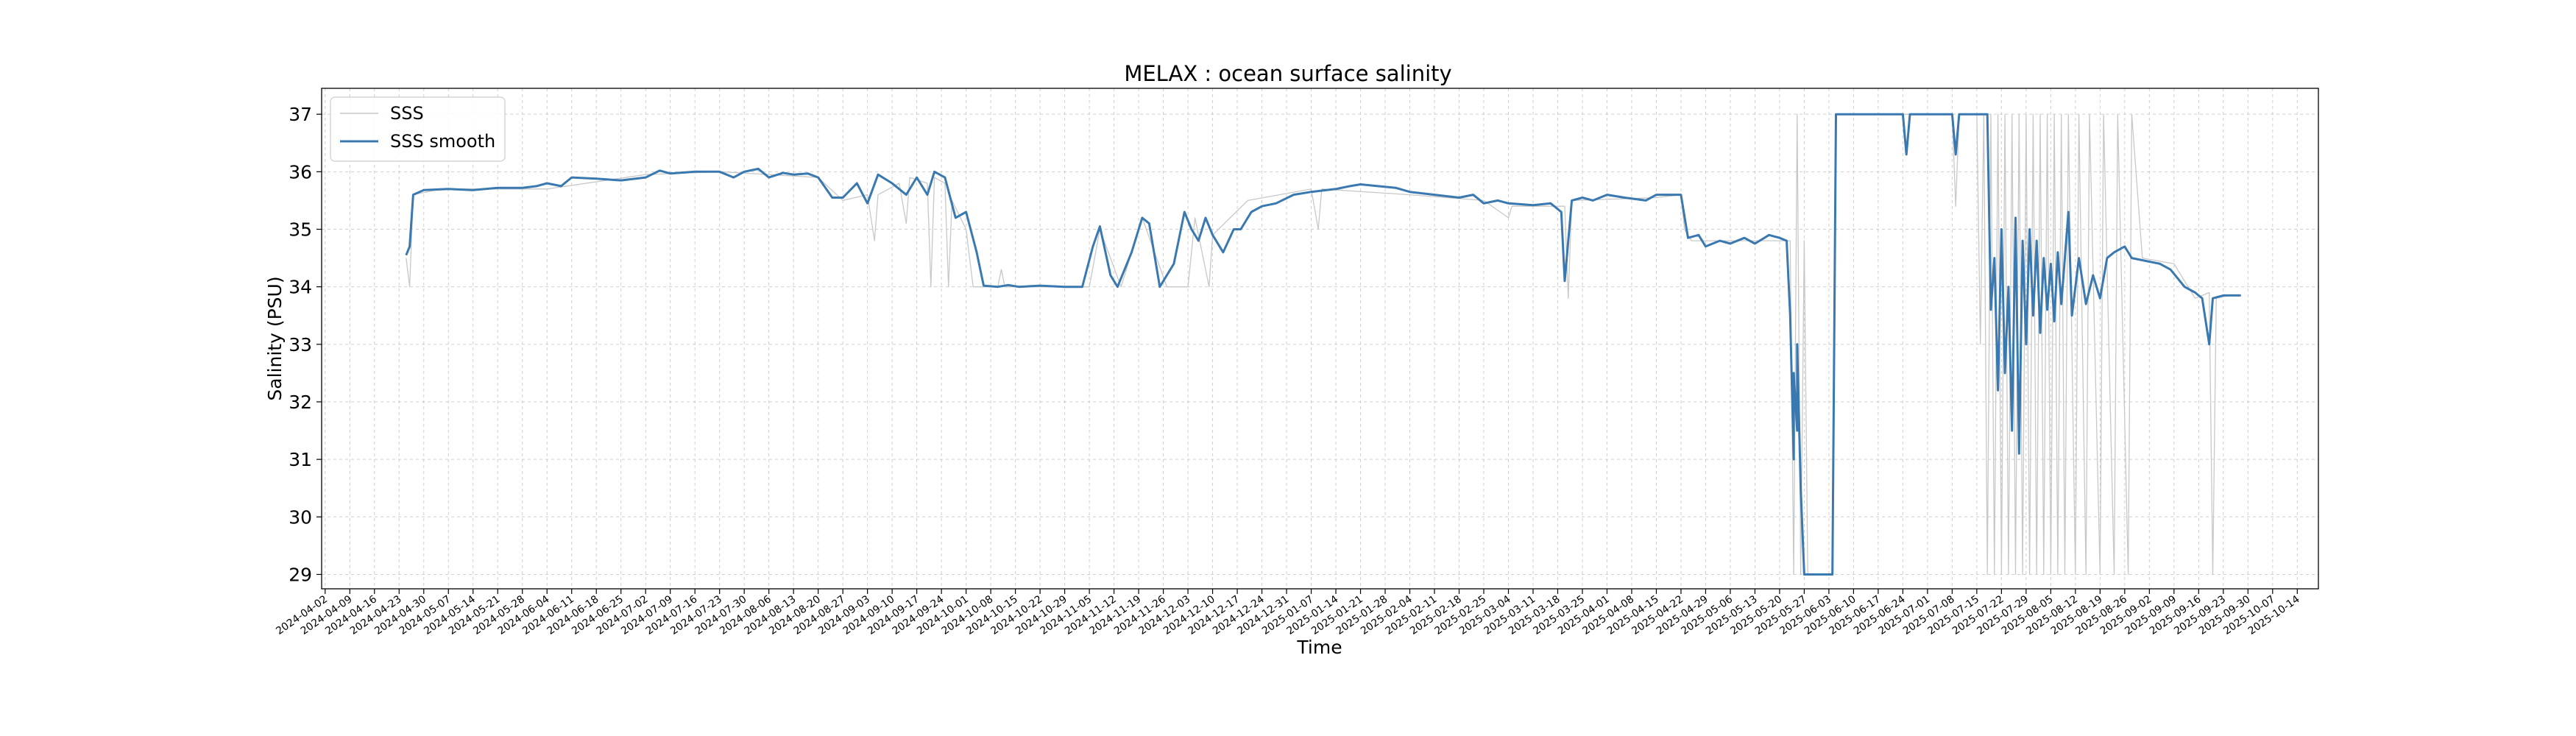 Image resolution: width=2576 pixels, height=736 pixels. I want to click on legend: SSS SSS smooth, so click(418, 129).